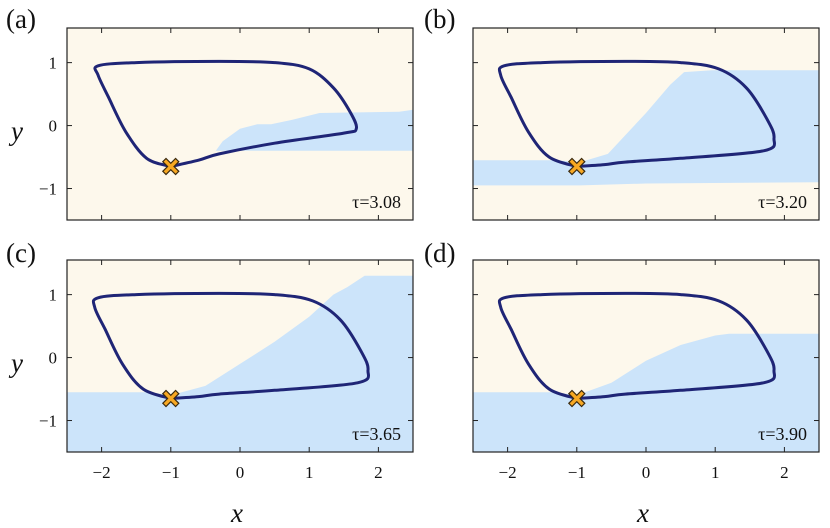 Image resolution: width=830 pixels, height=528 pixels. Describe the element at coordinates (439, 253) in the screenshot. I see `panel-label: (d)` at that location.